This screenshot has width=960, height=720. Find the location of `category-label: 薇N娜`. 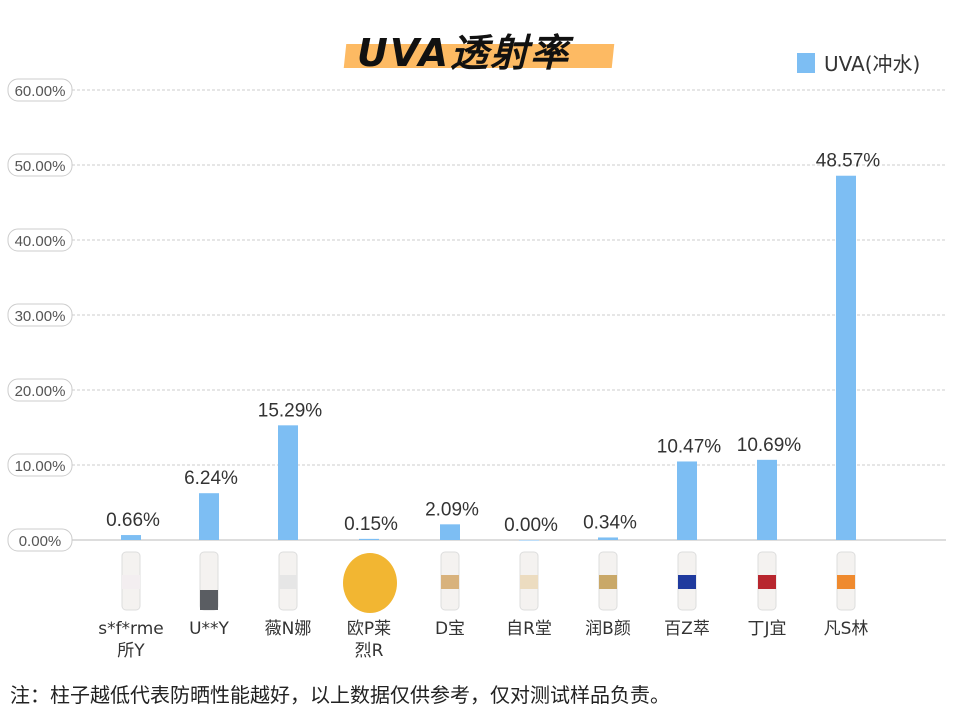

category-label: 薇N娜 is located at coordinates (288, 629).